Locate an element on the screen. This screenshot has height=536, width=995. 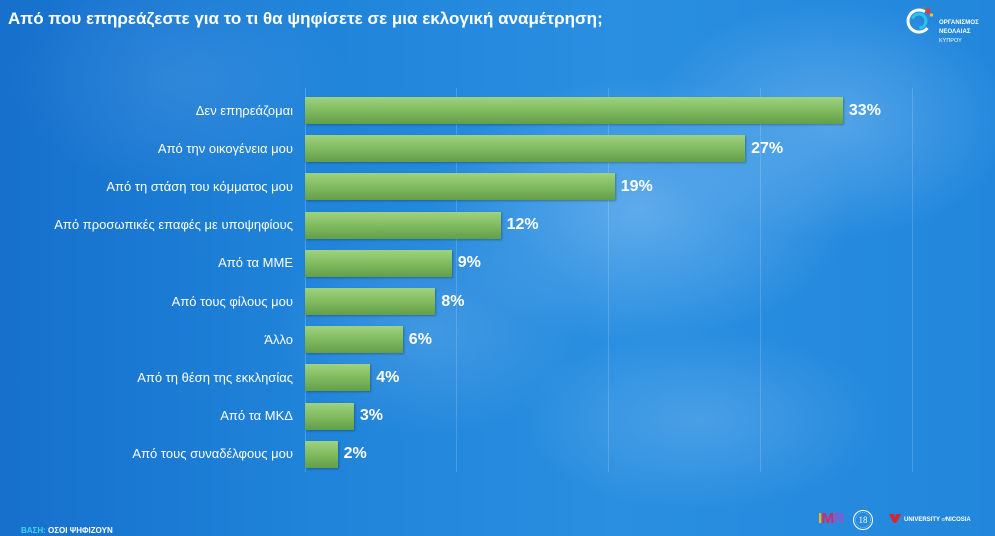
bar-value-label: 12% is located at coordinates (522, 225).